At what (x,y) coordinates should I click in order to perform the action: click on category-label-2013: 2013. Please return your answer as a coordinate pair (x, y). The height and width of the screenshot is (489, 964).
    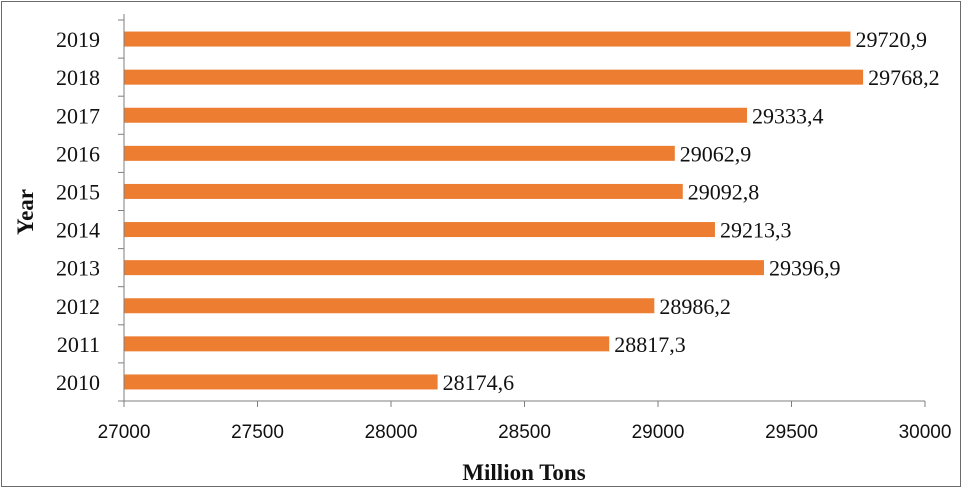
    Looking at the image, I should click on (78, 268).